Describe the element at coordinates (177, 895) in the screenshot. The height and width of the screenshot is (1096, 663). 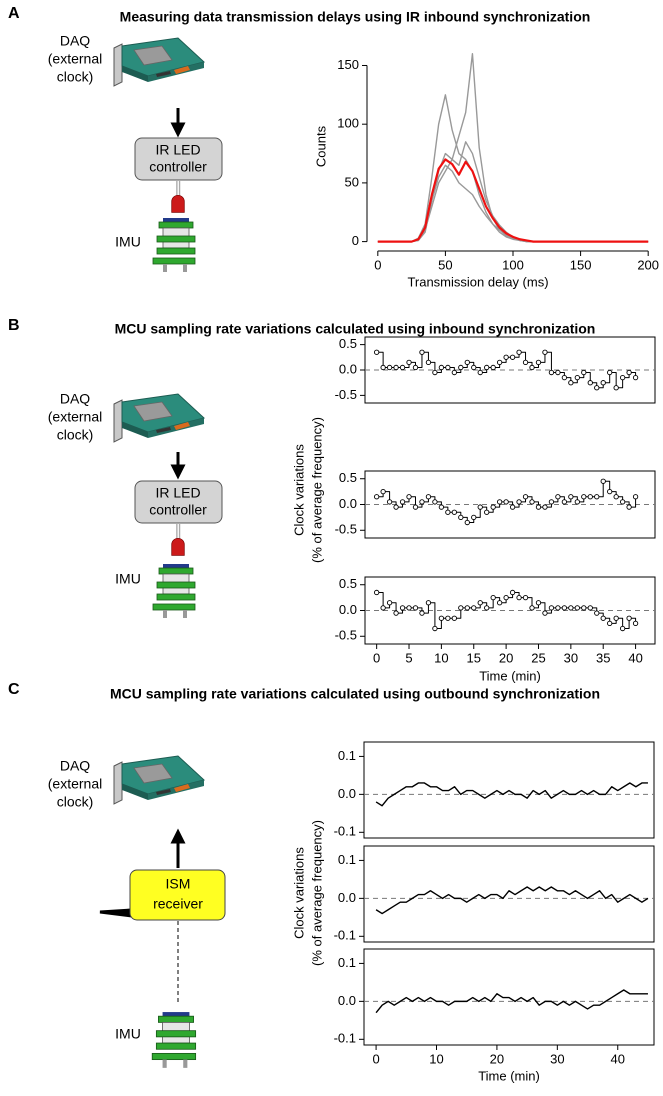
I see `device-box` at that location.